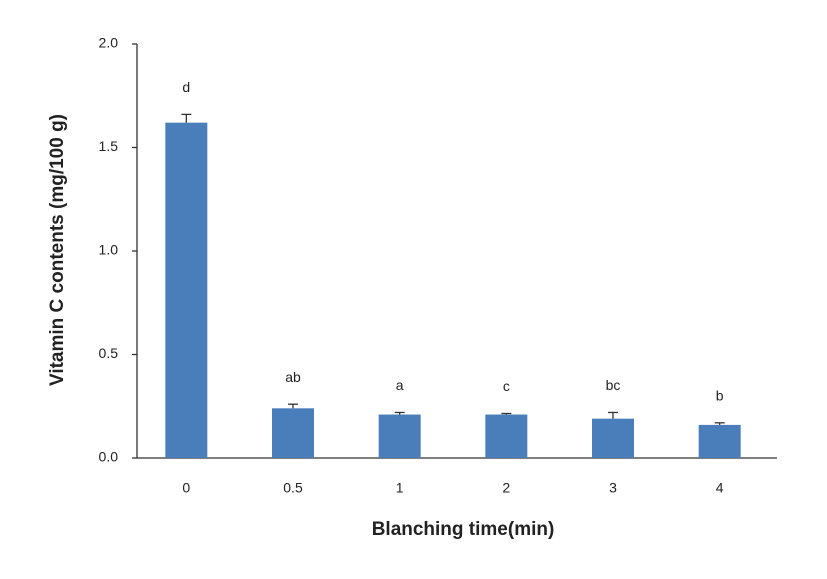  I want to click on x-tick-label: 4, so click(720, 488).